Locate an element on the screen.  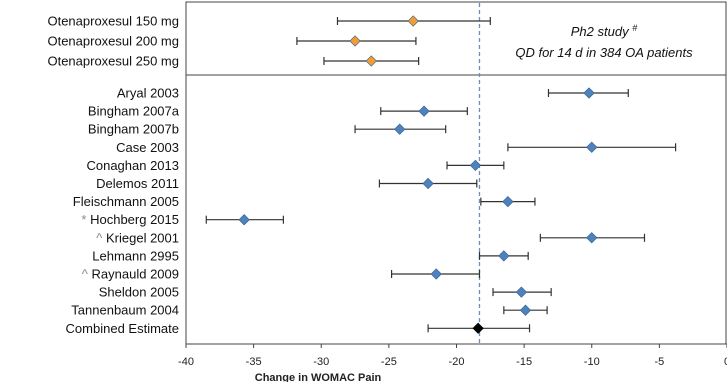
x-tick-label: -35 is located at coordinates (254, 362).